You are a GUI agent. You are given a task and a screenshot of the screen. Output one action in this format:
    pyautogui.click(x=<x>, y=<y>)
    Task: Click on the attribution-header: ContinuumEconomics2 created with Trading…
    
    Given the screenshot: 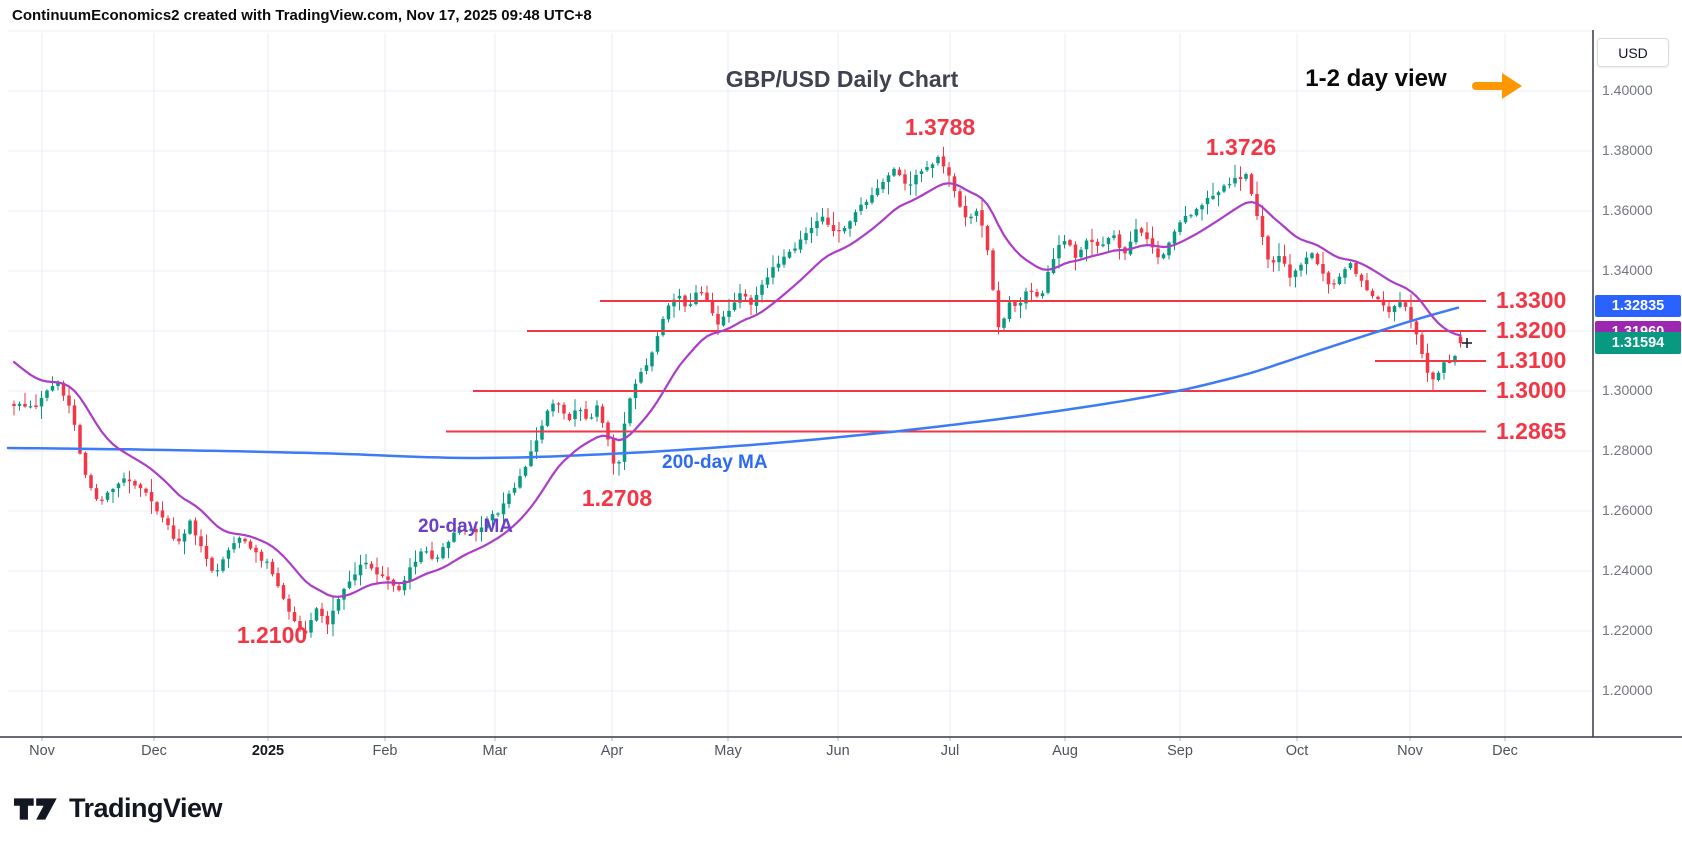 What is the action you would take?
    pyautogui.click(x=302, y=15)
    